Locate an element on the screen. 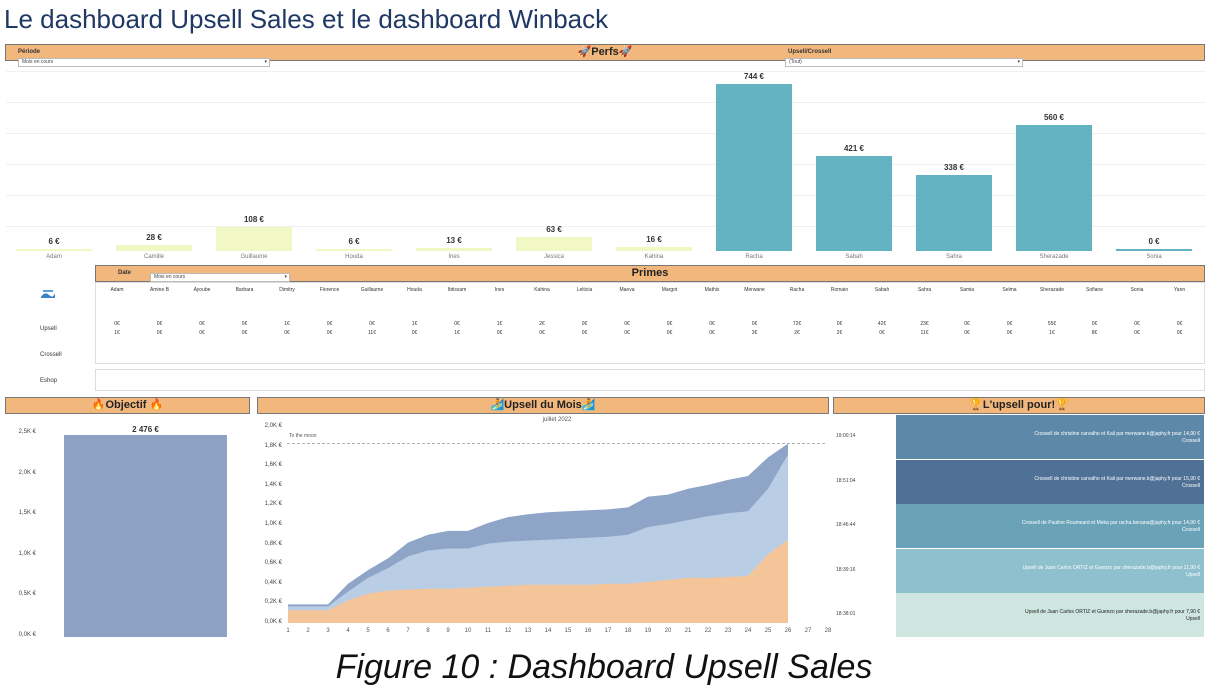 Image resolution: width=1208 pixels, height=698 pixels. perfs-bar-value: 108 € is located at coordinates (254, 219).